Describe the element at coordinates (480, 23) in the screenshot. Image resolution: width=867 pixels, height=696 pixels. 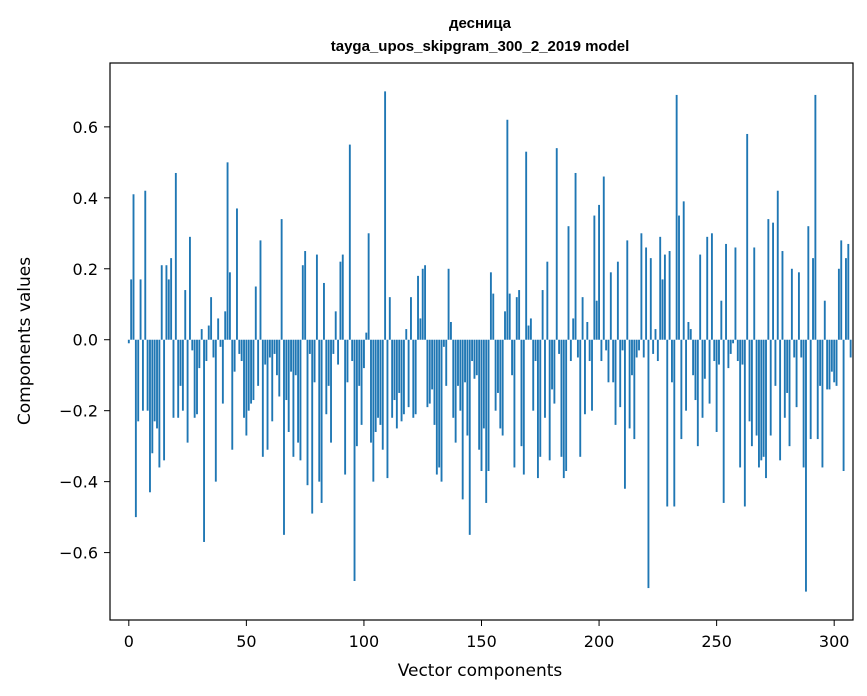
I see `chart-title-line-1: десница` at that location.